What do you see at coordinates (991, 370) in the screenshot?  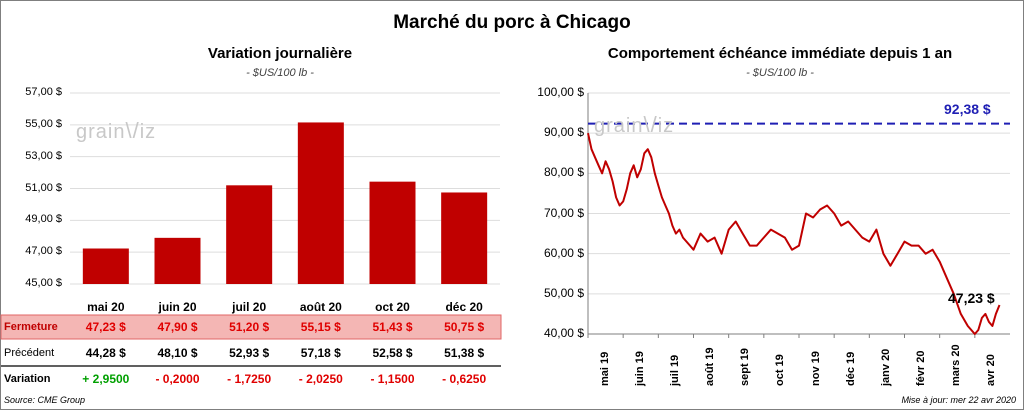 I see `x-tick-label: avr 20` at bounding box center [991, 370].